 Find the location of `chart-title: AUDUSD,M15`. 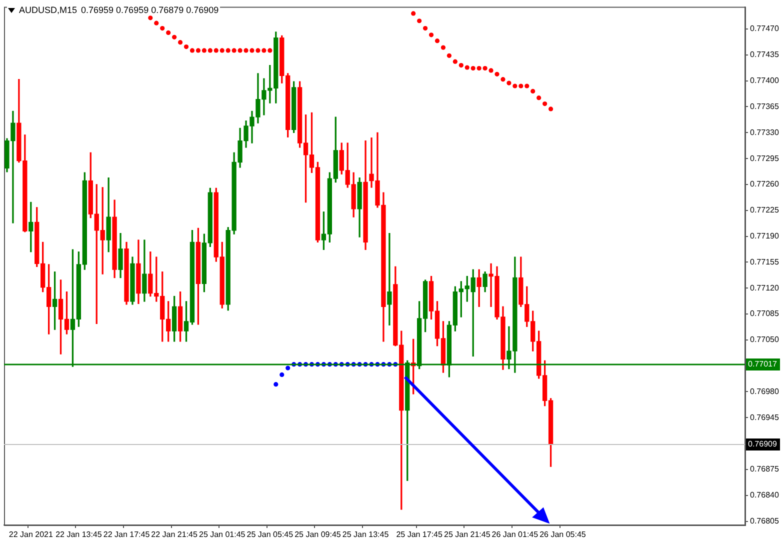

chart-title: AUDUSD,M15 is located at coordinates (48, 10).